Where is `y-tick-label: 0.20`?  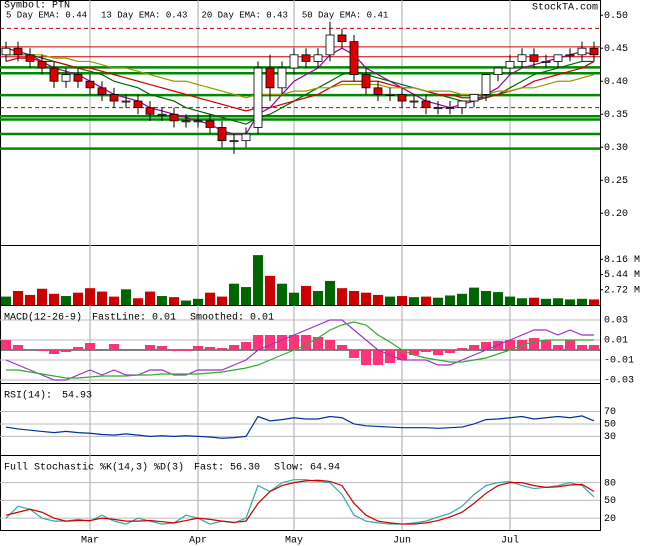 y-tick-label: 0.20 is located at coordinates (616, 214).